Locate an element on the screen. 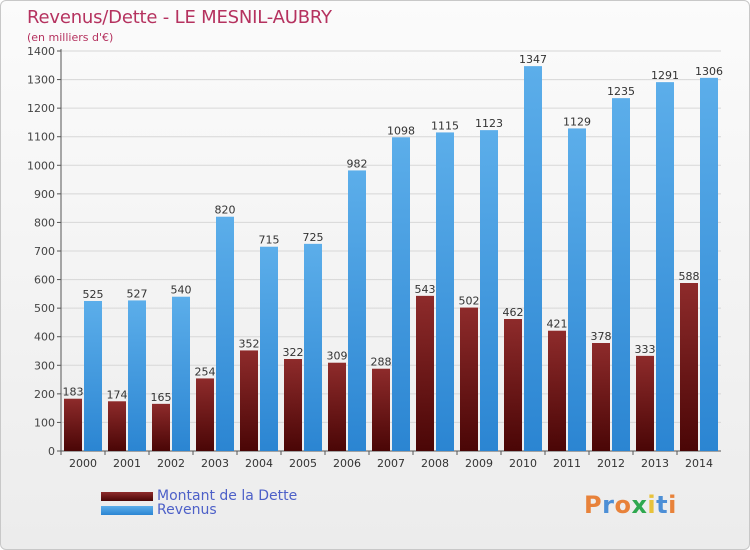 The image size is (750, 550). x-tick-label: 2004 is located at coordinates (259, 463).